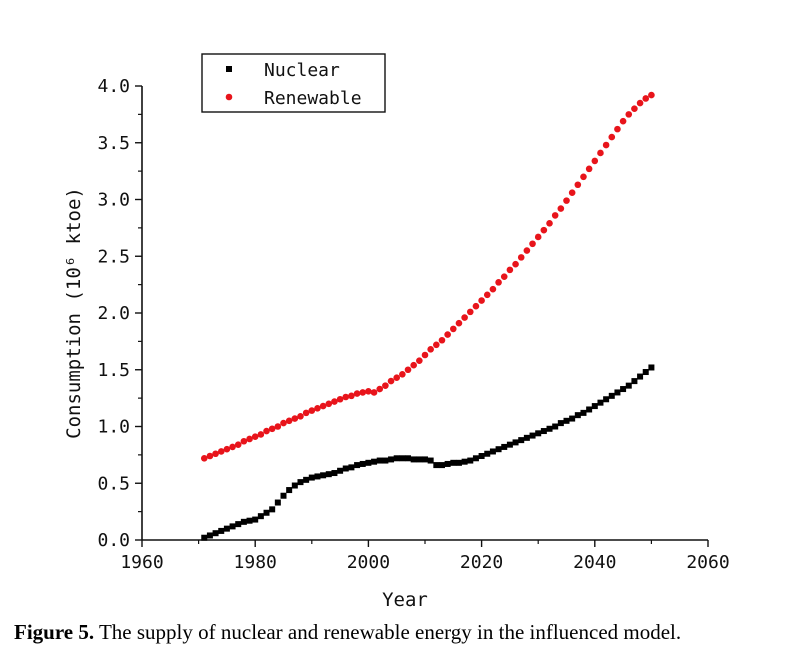 The height and width of the screenshot is (664, 800). I want to click on y-tick-label: 1.5, so click(113, 370).